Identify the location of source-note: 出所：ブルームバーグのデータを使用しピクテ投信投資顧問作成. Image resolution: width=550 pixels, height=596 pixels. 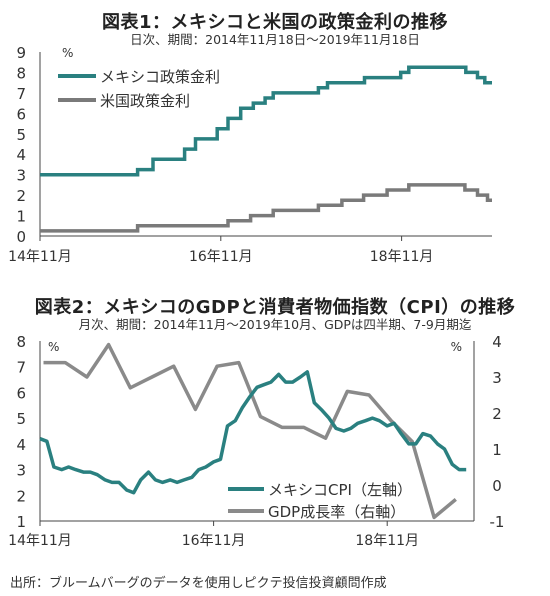
(198, 583).